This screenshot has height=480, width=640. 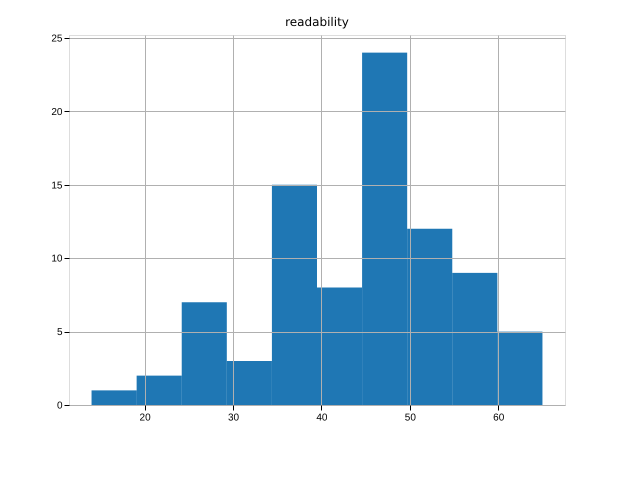 I want to click on x-tick-label: 60, so click(x=499, y=418).